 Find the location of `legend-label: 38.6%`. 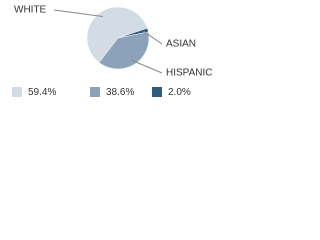

legend-label: 38.6% is located at coordinates (120, 92).